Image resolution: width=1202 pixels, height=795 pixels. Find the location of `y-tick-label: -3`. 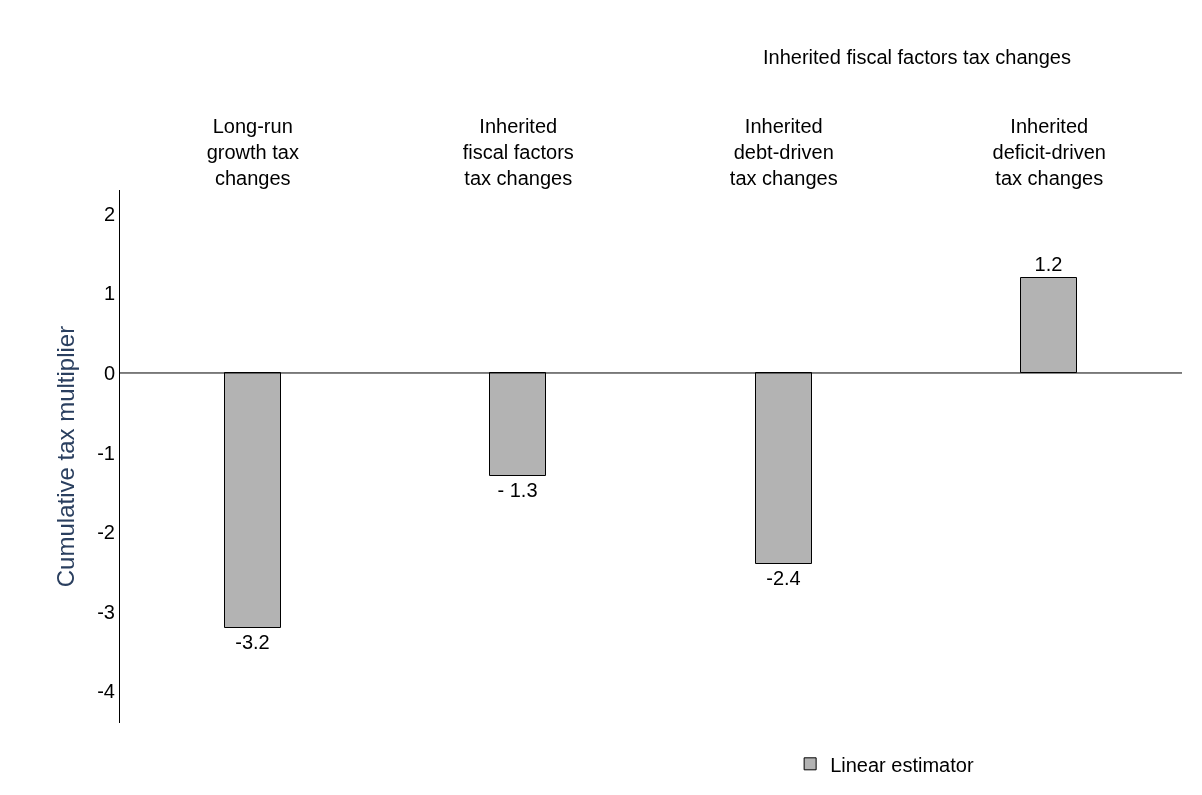

y-tick-label: -3 is located at coordinates (106, 611).